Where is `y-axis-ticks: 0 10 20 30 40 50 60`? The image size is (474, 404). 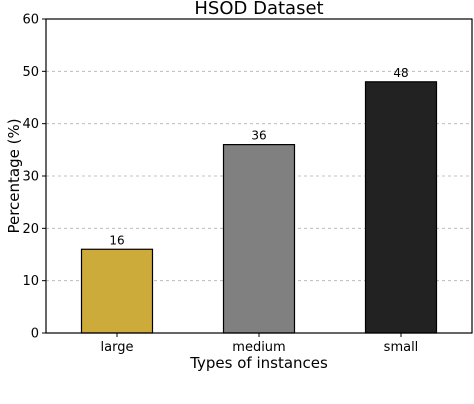 y-axis-ticks: 0 10 20 30 40 50 60 is located at coordinates (34, 177).